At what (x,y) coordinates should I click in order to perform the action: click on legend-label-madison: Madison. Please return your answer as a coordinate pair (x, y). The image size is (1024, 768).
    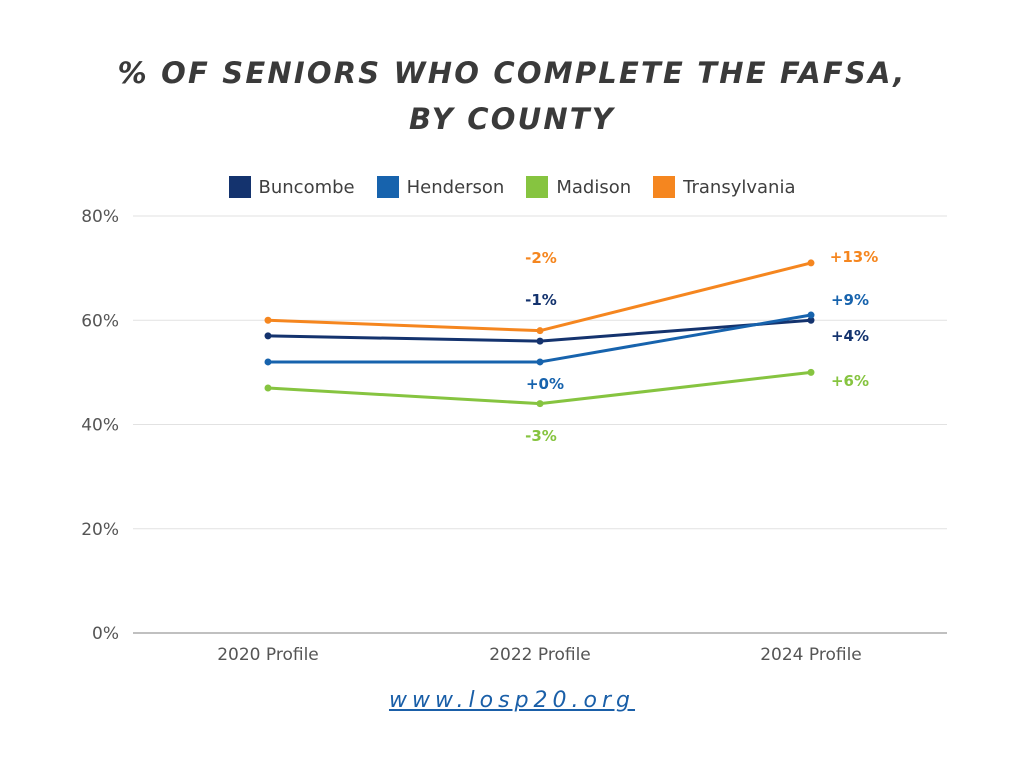
    Looking at the image, I should click on (594, 187).